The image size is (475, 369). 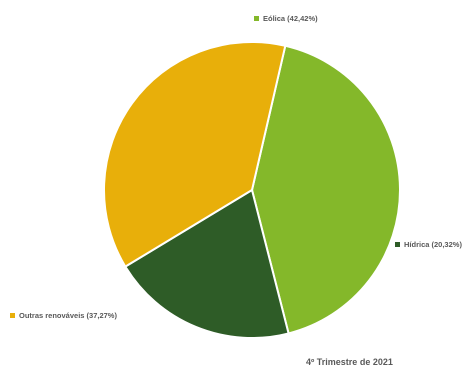 What do you see at coordinates (12, 315) in the screenshot?
I see `outras-swatch` at bounding box center [12, 315].